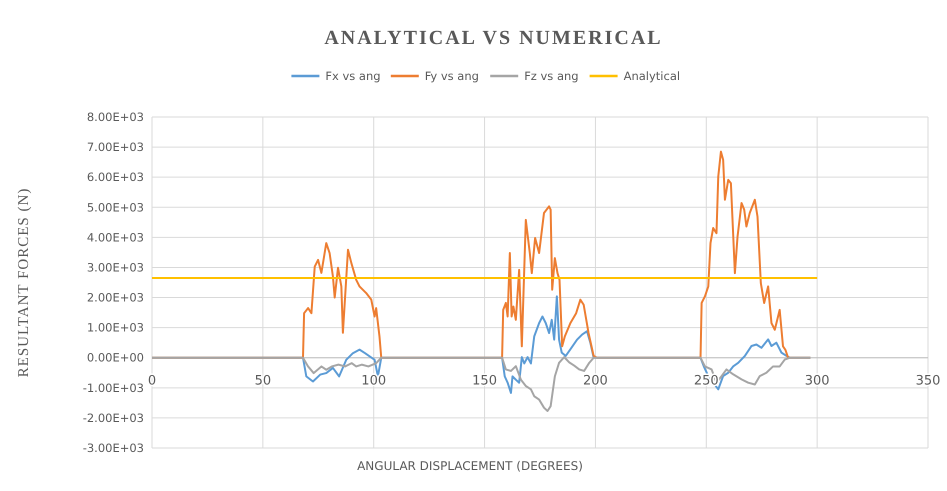 The image size is (947, 491). I want to click on y-tick-label: 4.00E+03, so click(115, 237).